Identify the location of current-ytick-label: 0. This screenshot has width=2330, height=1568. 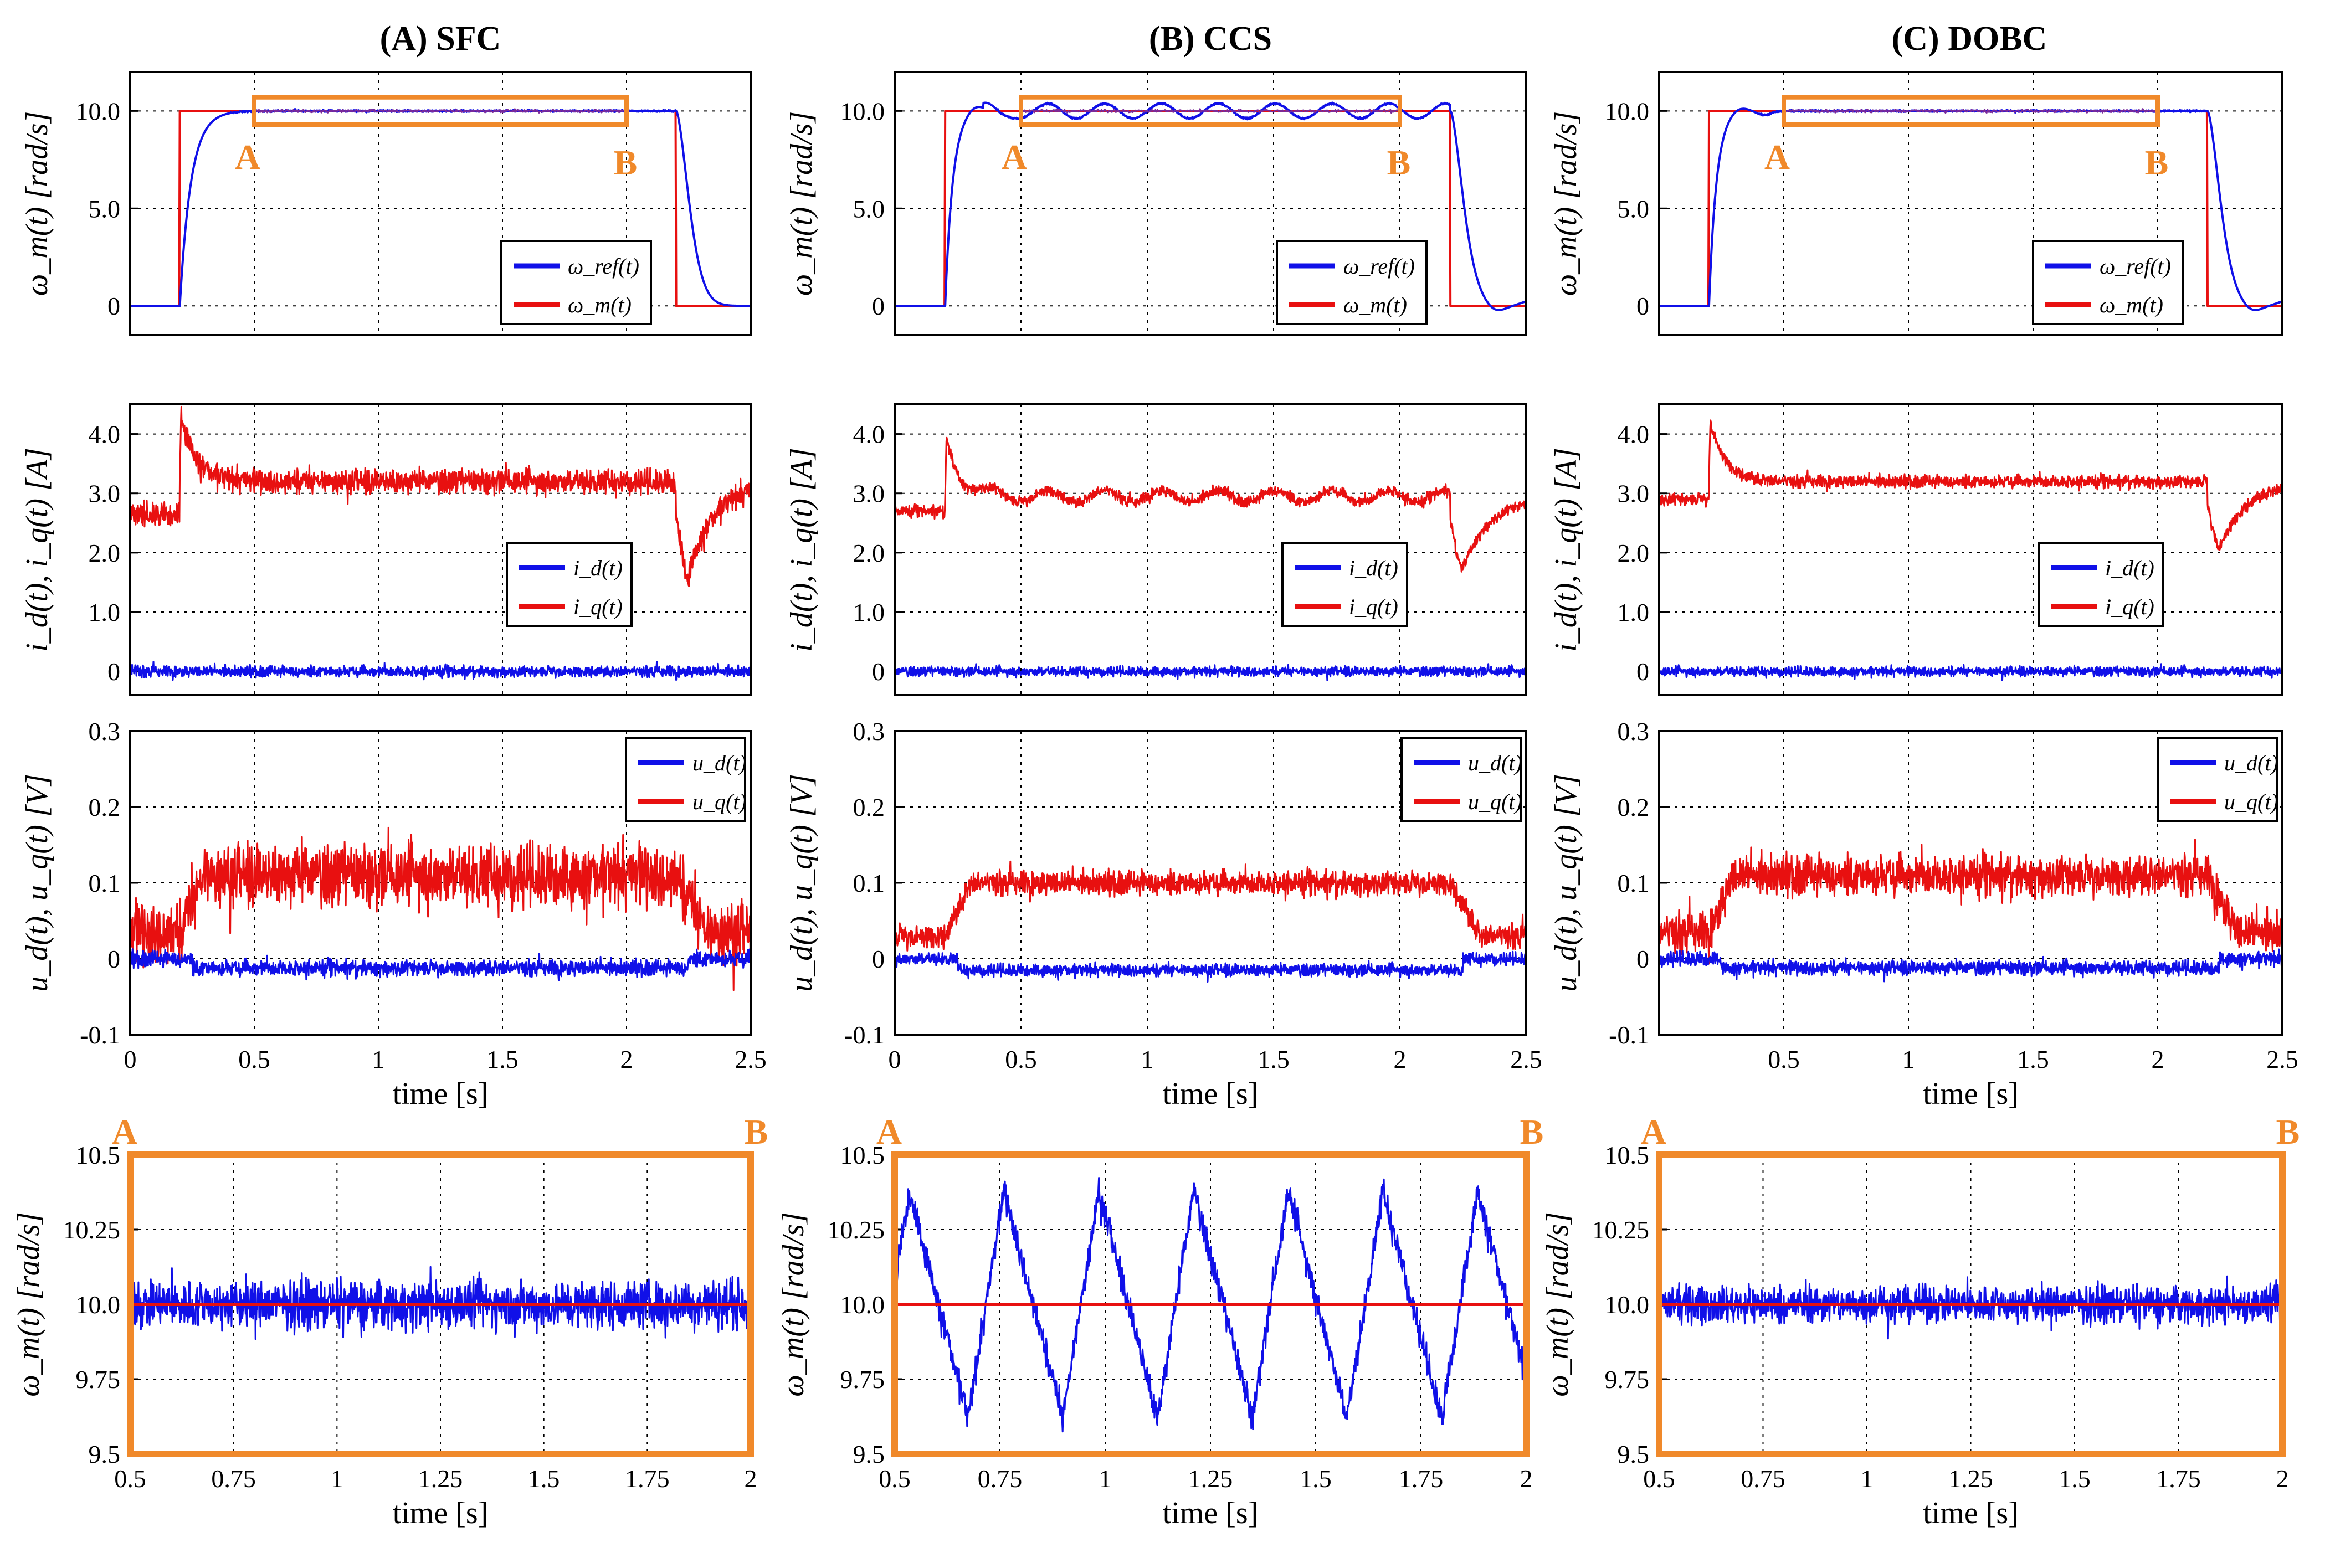
(878, 671).